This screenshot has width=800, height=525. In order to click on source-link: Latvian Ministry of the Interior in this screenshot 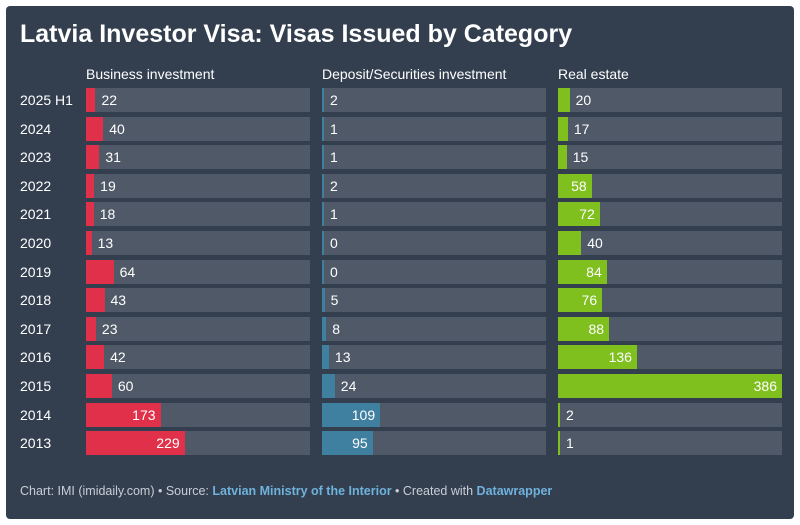, I will do `click(302, 491)`.